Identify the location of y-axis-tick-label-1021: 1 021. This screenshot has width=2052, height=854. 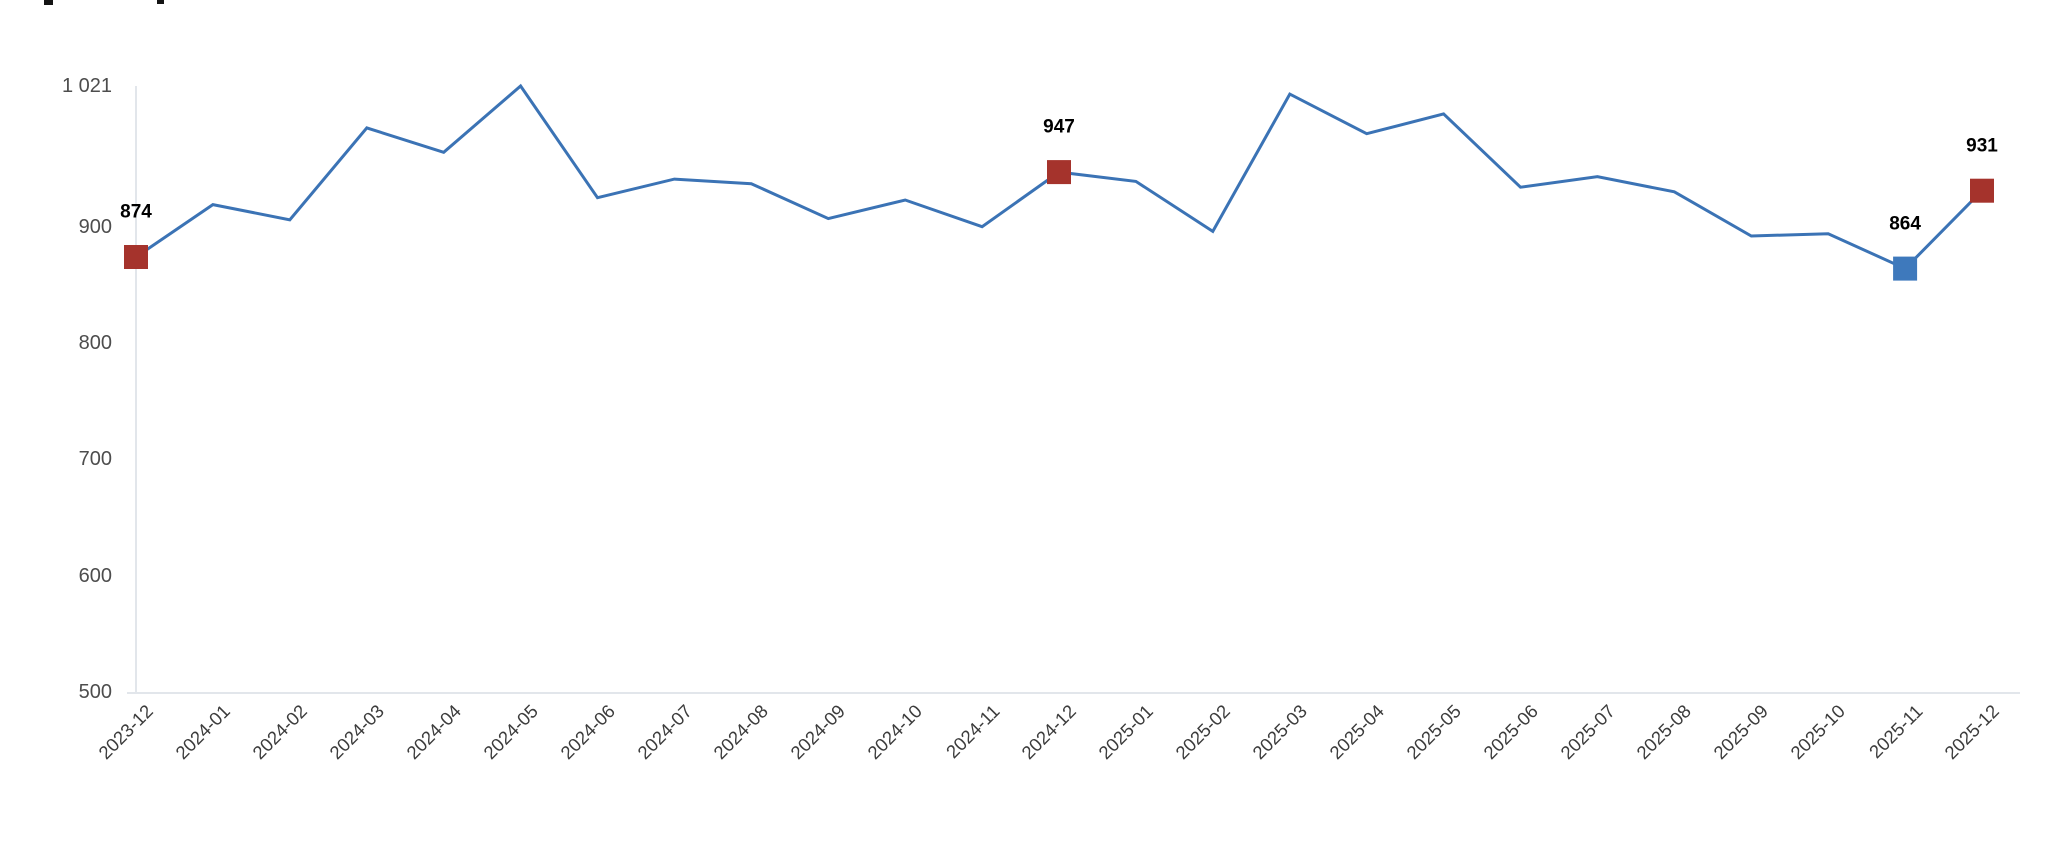
(86, 86).